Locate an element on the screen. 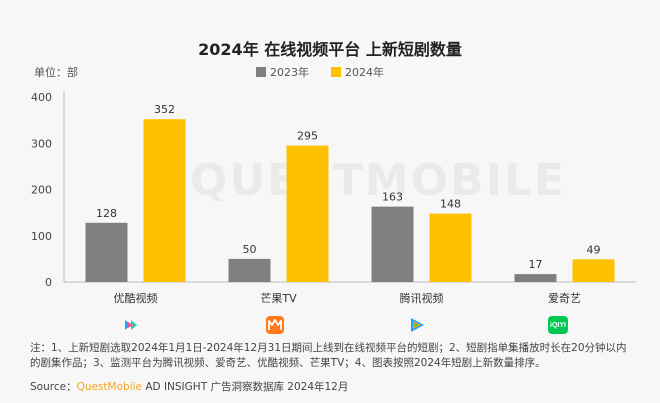 This screenshot has width=660, height=403. source-brand: QuestMobile is located at coordinates (109, 387).